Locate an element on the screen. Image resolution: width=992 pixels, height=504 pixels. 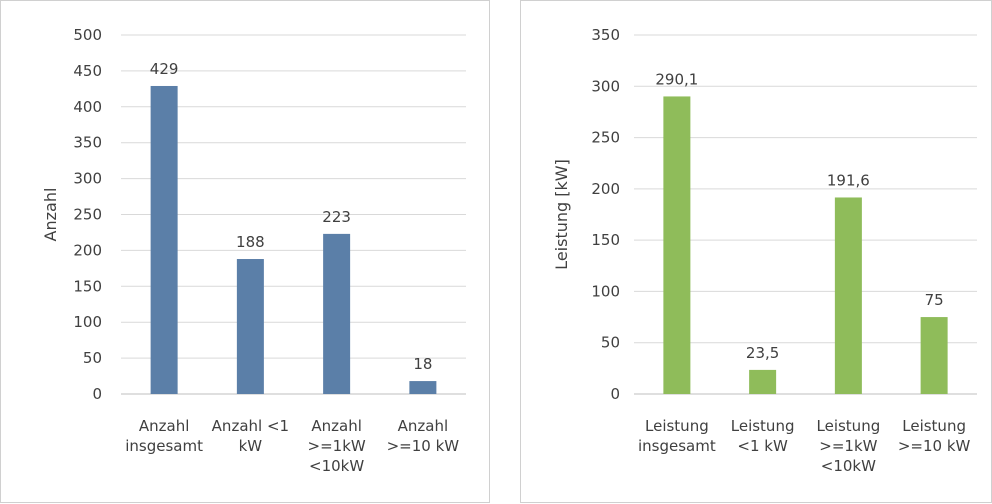
data-label: 223 is located at coordinates (336, 217).